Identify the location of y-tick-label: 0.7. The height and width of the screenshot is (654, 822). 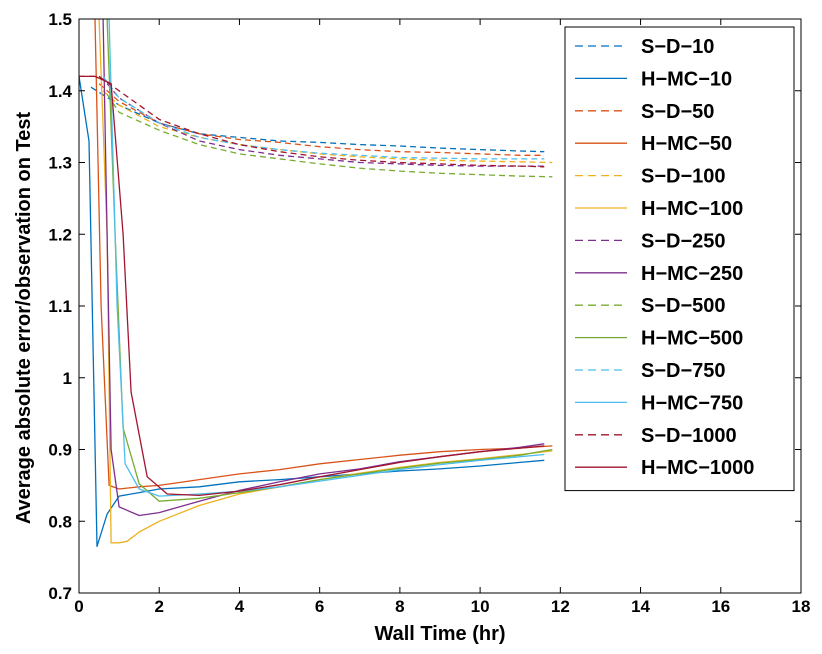
(60, 593).